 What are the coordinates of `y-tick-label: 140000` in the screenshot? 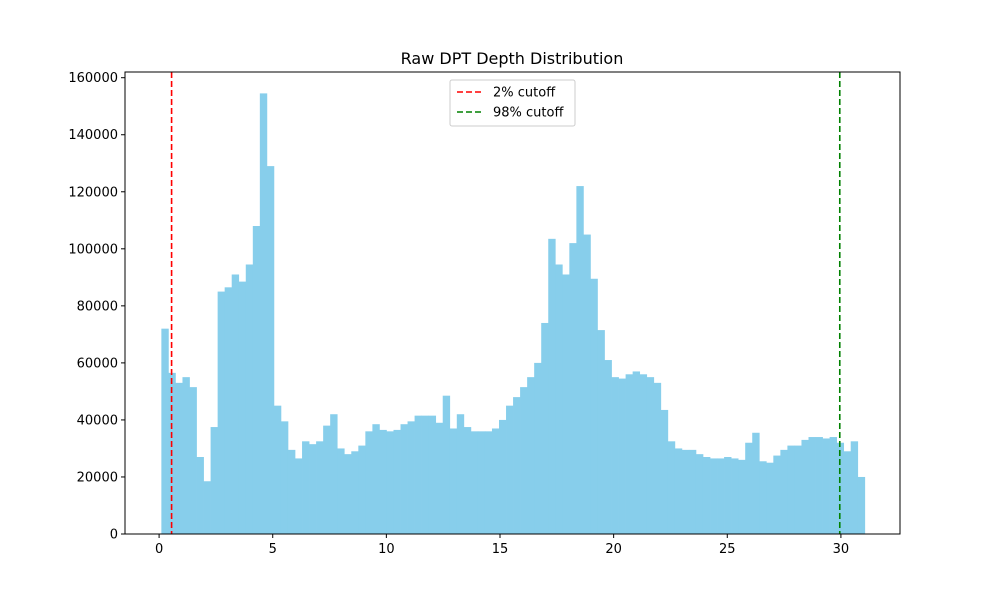 It's located at (93, 135).